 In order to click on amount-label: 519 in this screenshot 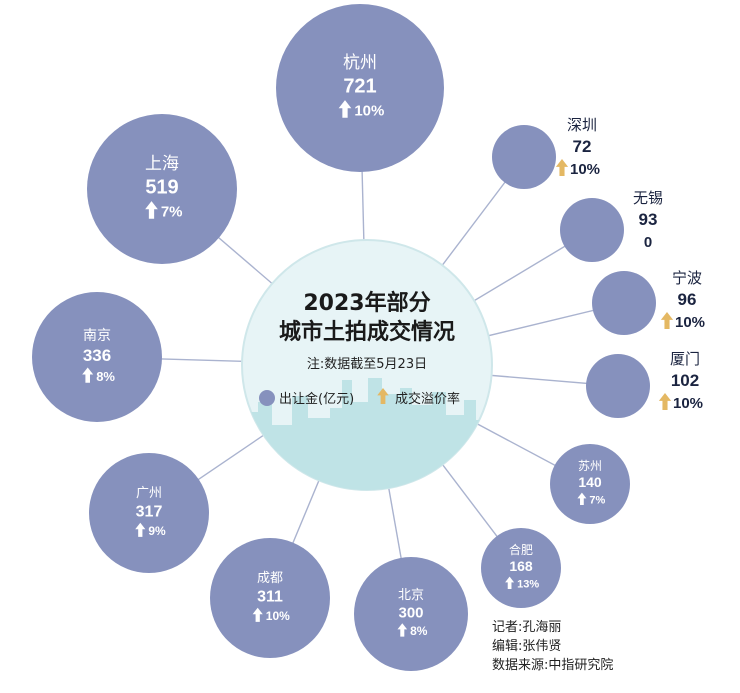, I will do `click(161, 187)`.